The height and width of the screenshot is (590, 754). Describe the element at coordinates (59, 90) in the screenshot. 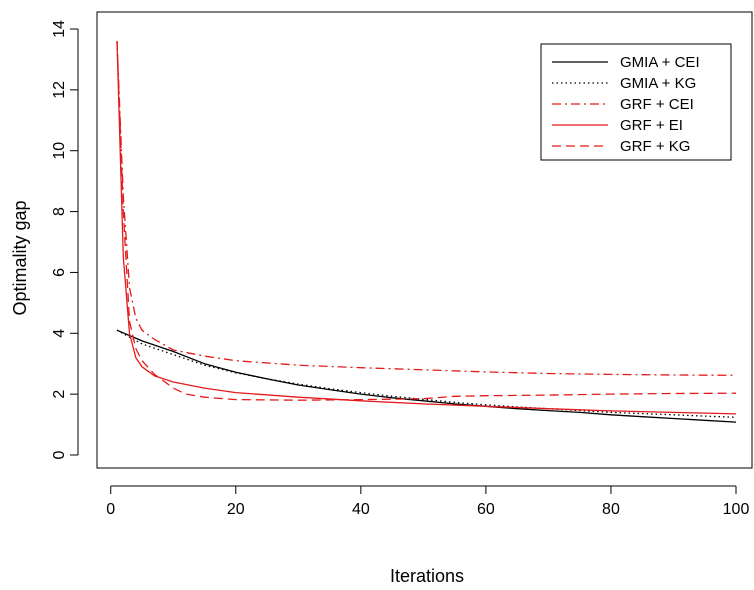

I see `y-tick-label: 12` at that location.